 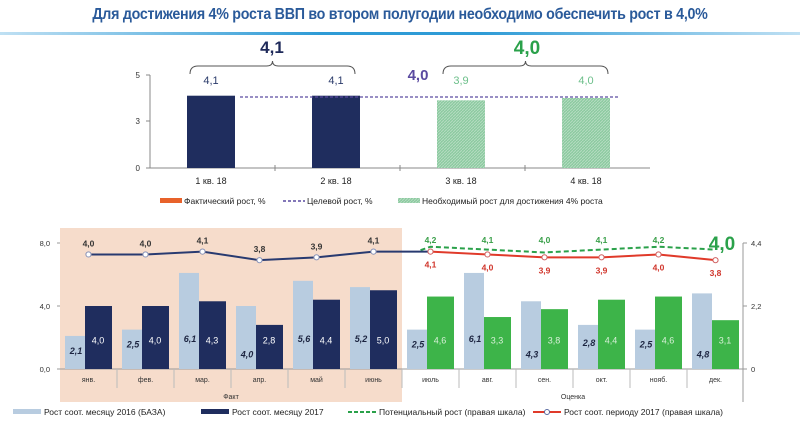 What do you see at coordinates (431, 240) in the screenshot?
I see `potential-value-label: 4,2` at bounding box center [431, 240].